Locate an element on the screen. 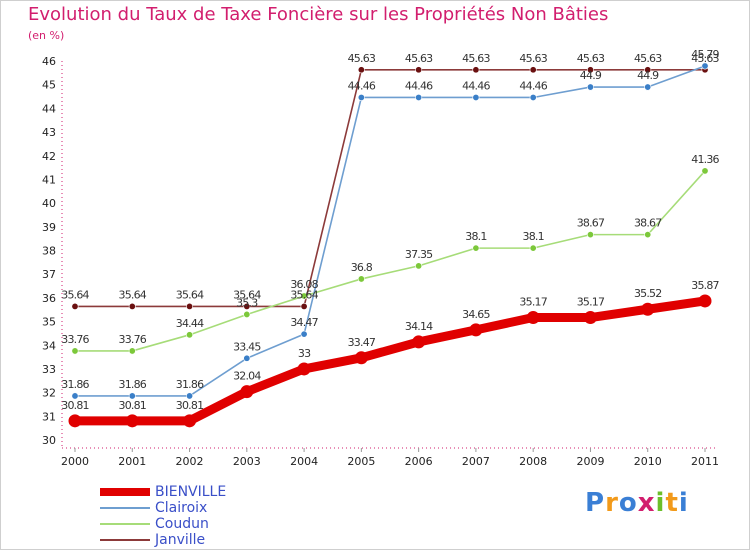 The width and height of the screenshot is (750, 550). data-label-clairoix: 33.45 is located at coordinates (247, 346).